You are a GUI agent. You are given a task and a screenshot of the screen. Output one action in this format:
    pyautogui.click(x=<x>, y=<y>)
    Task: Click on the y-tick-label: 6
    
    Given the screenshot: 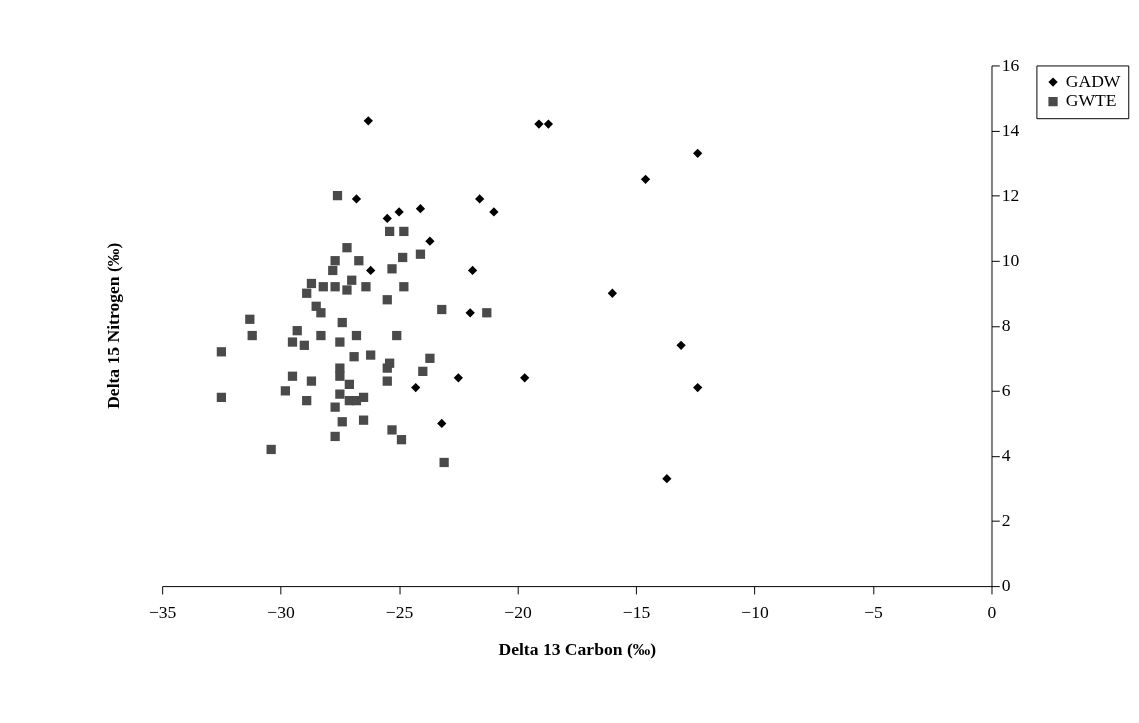 What is the action you would take?
    pyautogui.click(x=1006, y=390)
    